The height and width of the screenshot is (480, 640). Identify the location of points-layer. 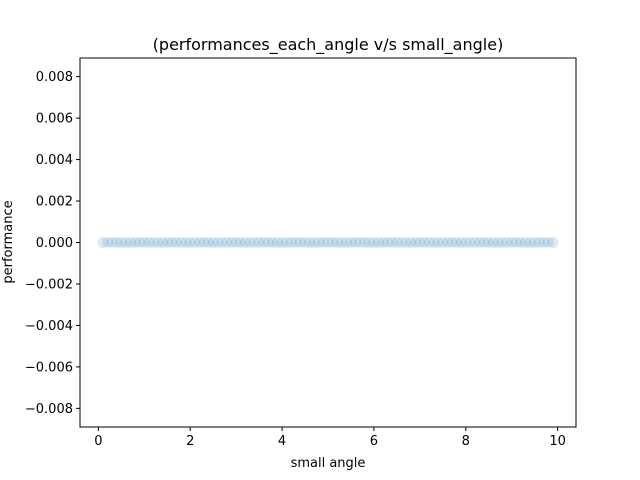
(328, 242).